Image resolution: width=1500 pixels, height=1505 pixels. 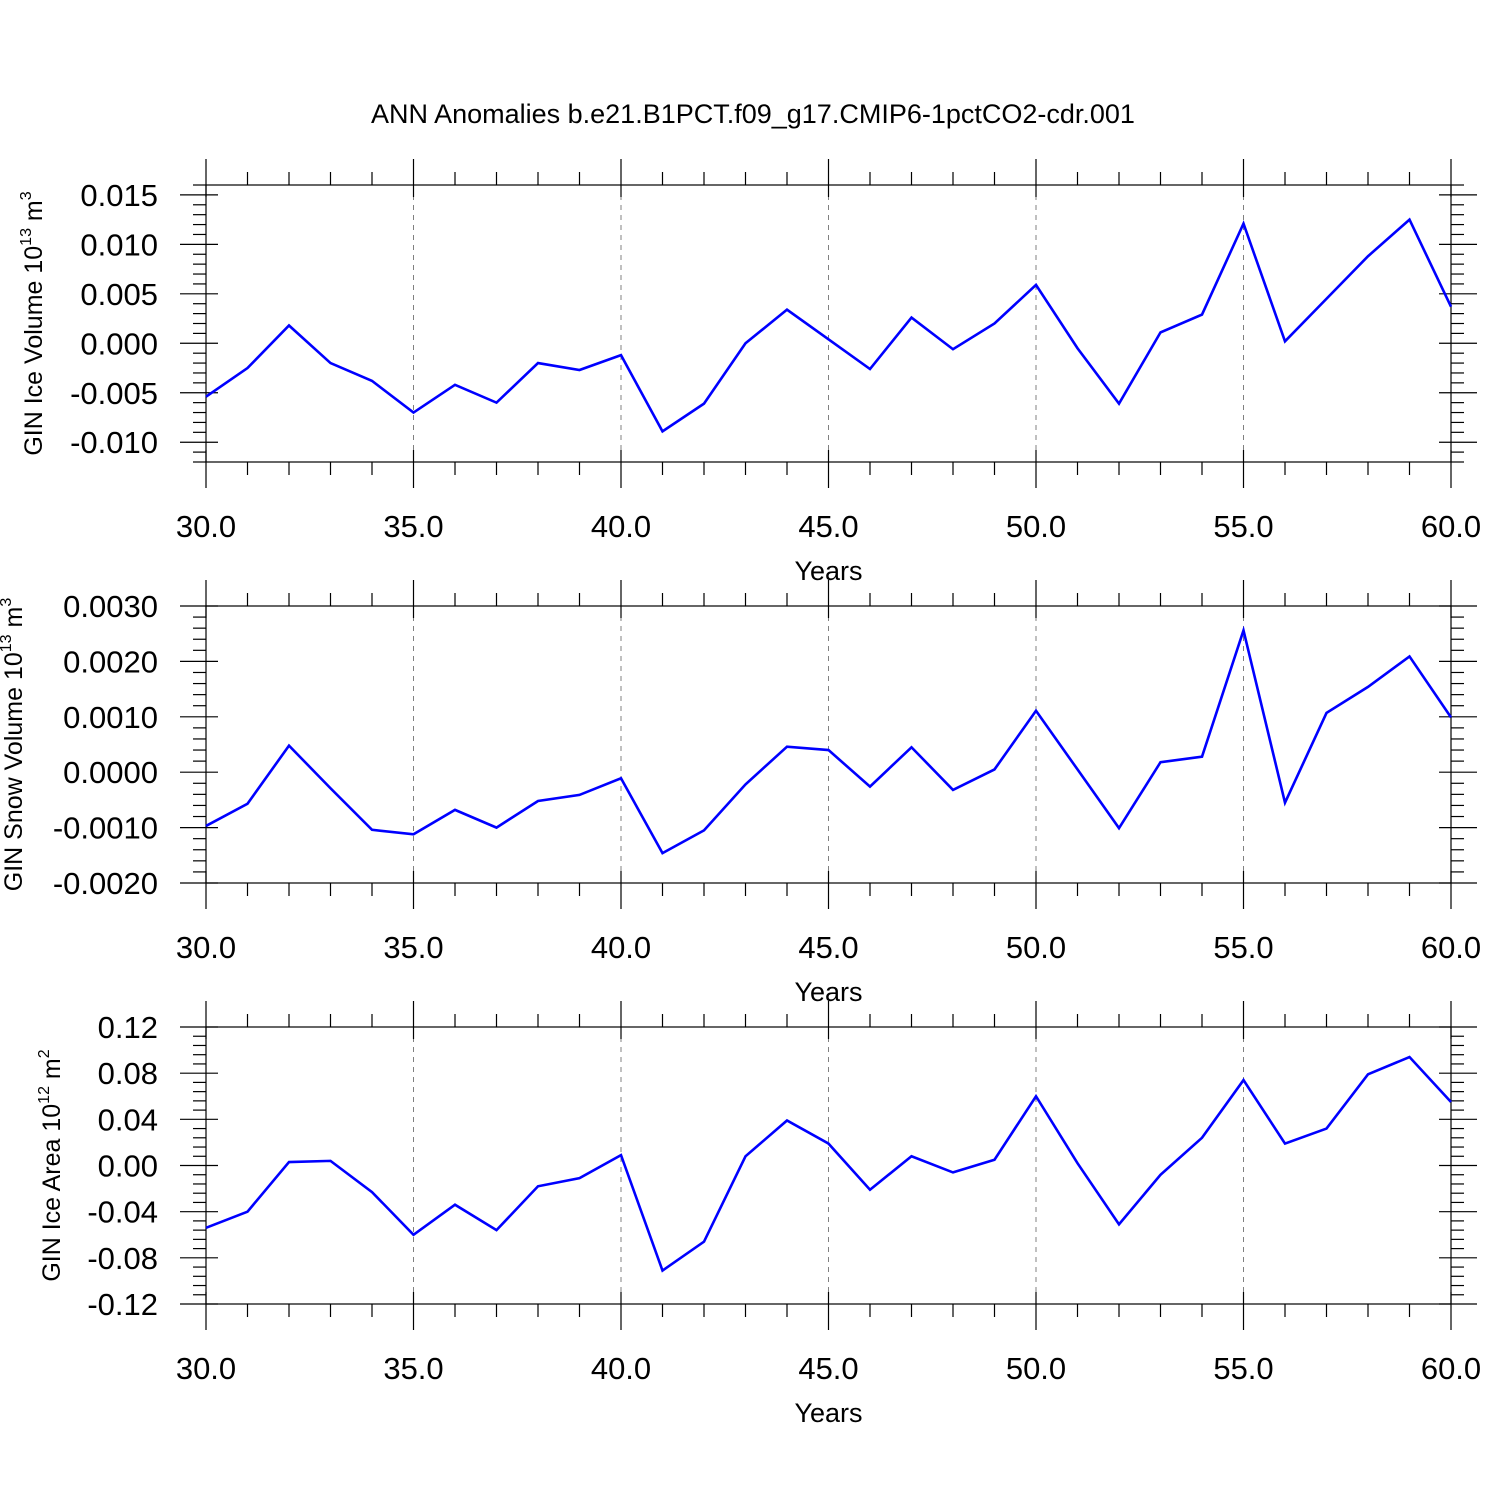 What do you see at coordinates (110, 772) in the screenshot?
I see `y-tick-label: 0.0000` at bounding box center [110, 772].